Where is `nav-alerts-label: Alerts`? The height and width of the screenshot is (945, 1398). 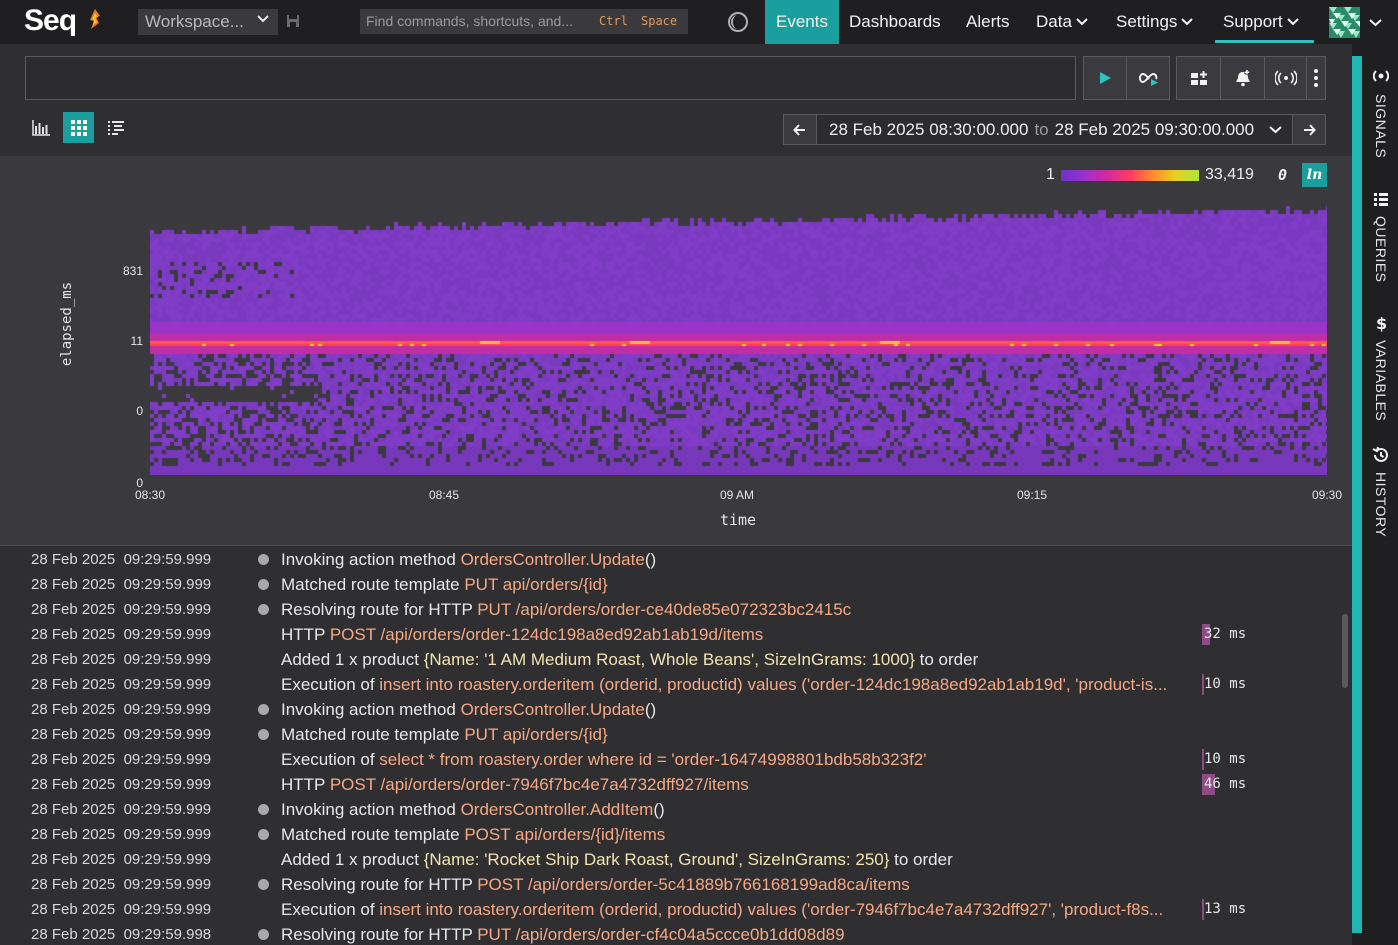
nav-alerts-label: Alerts is located at coordinates (988, 21).